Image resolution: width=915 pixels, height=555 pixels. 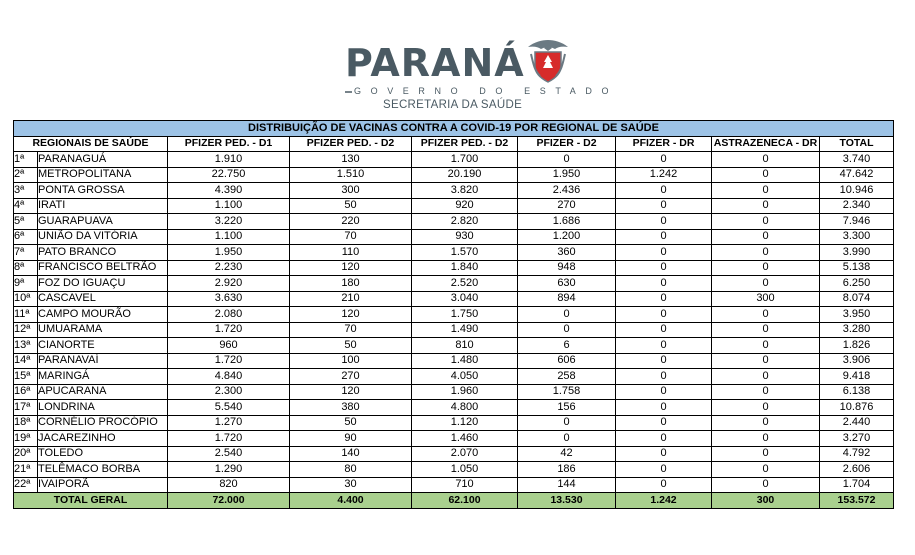 I want to click on table-cell: 810, so click(x=464, y=345).